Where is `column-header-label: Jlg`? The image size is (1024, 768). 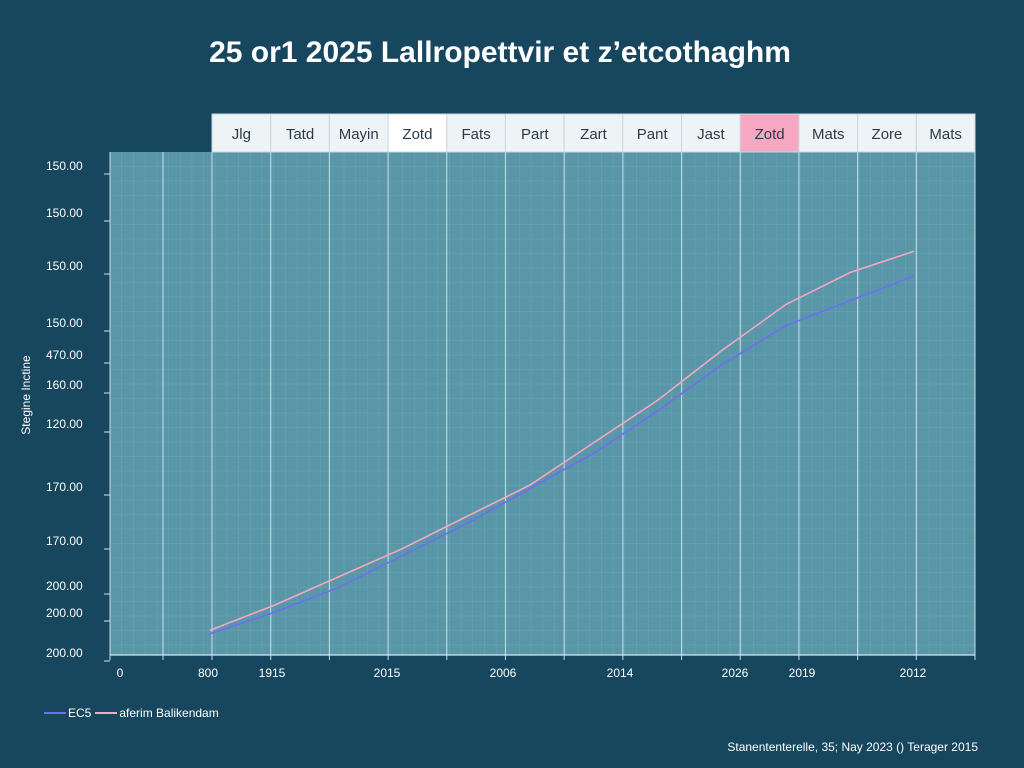 column-header-label: Jlg is located at coordinates (241, 134).